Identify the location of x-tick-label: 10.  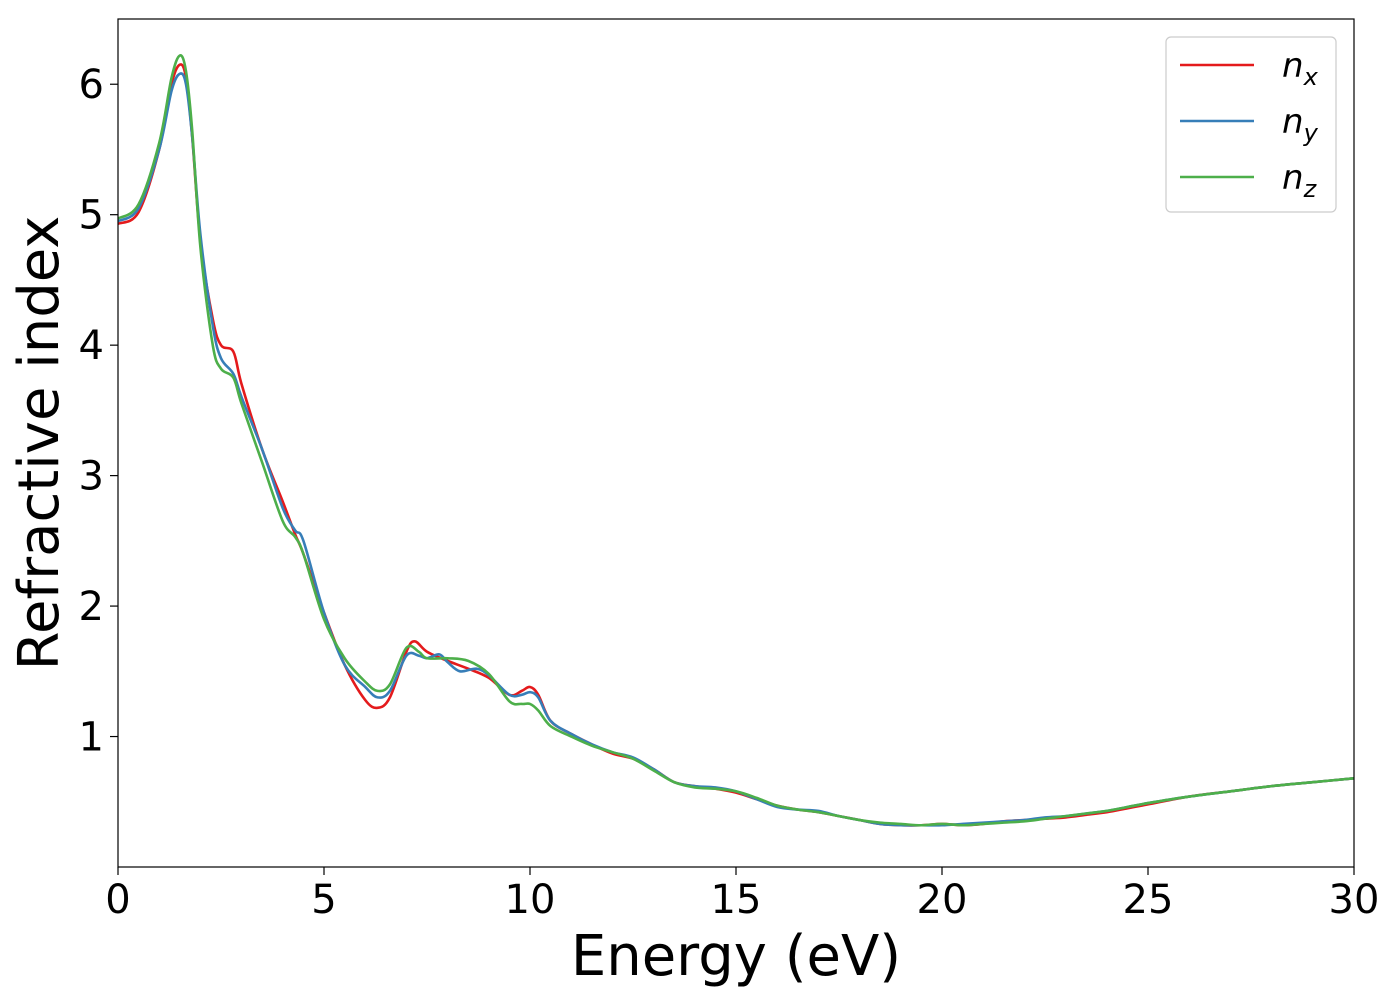
(530, 900).